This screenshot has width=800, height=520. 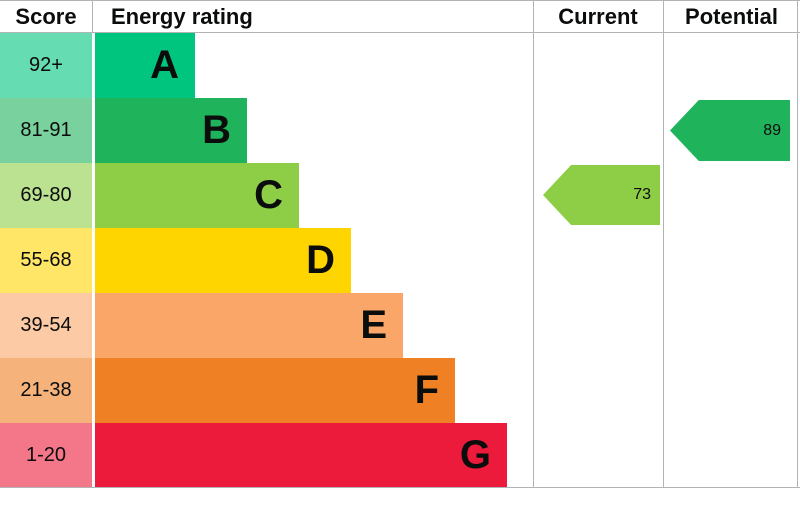 What do you see at coordinates (197, 195) in the screenshot?
I see `band-bar-c: C` at bounding box center [197, 195].